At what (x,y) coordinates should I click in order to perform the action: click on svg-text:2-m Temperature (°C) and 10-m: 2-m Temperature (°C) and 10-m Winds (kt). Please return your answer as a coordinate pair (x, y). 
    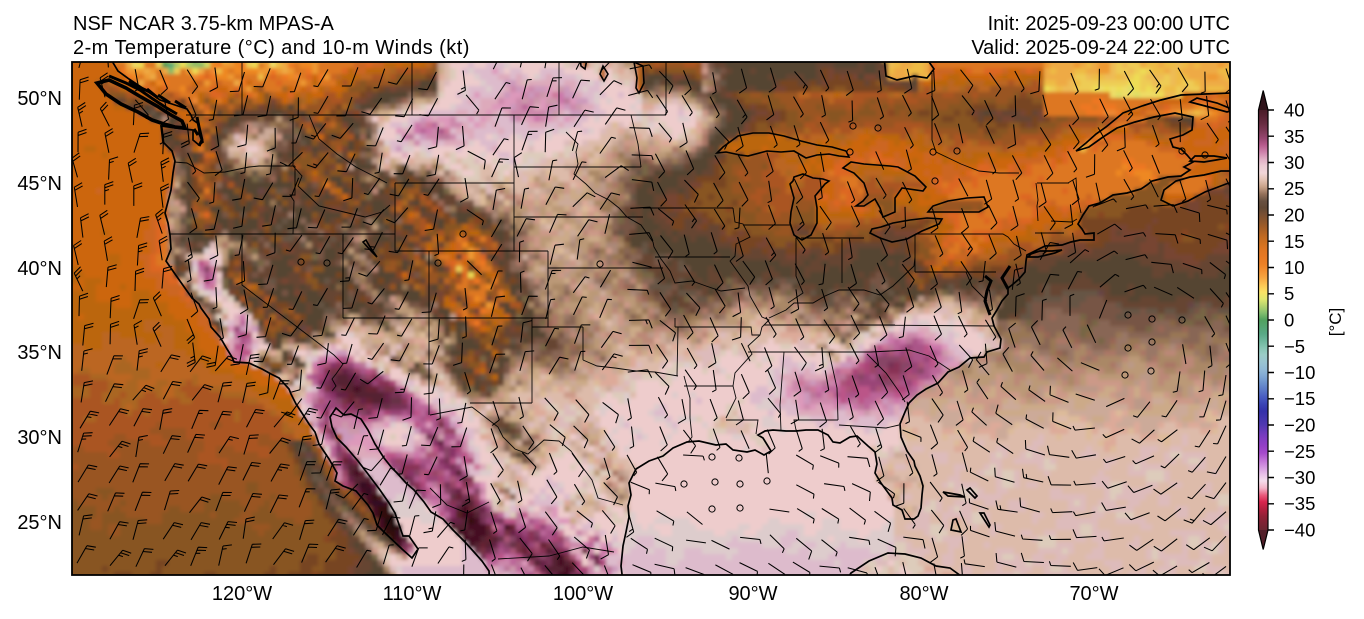
    Looking at the image, I should click on (271, 48).